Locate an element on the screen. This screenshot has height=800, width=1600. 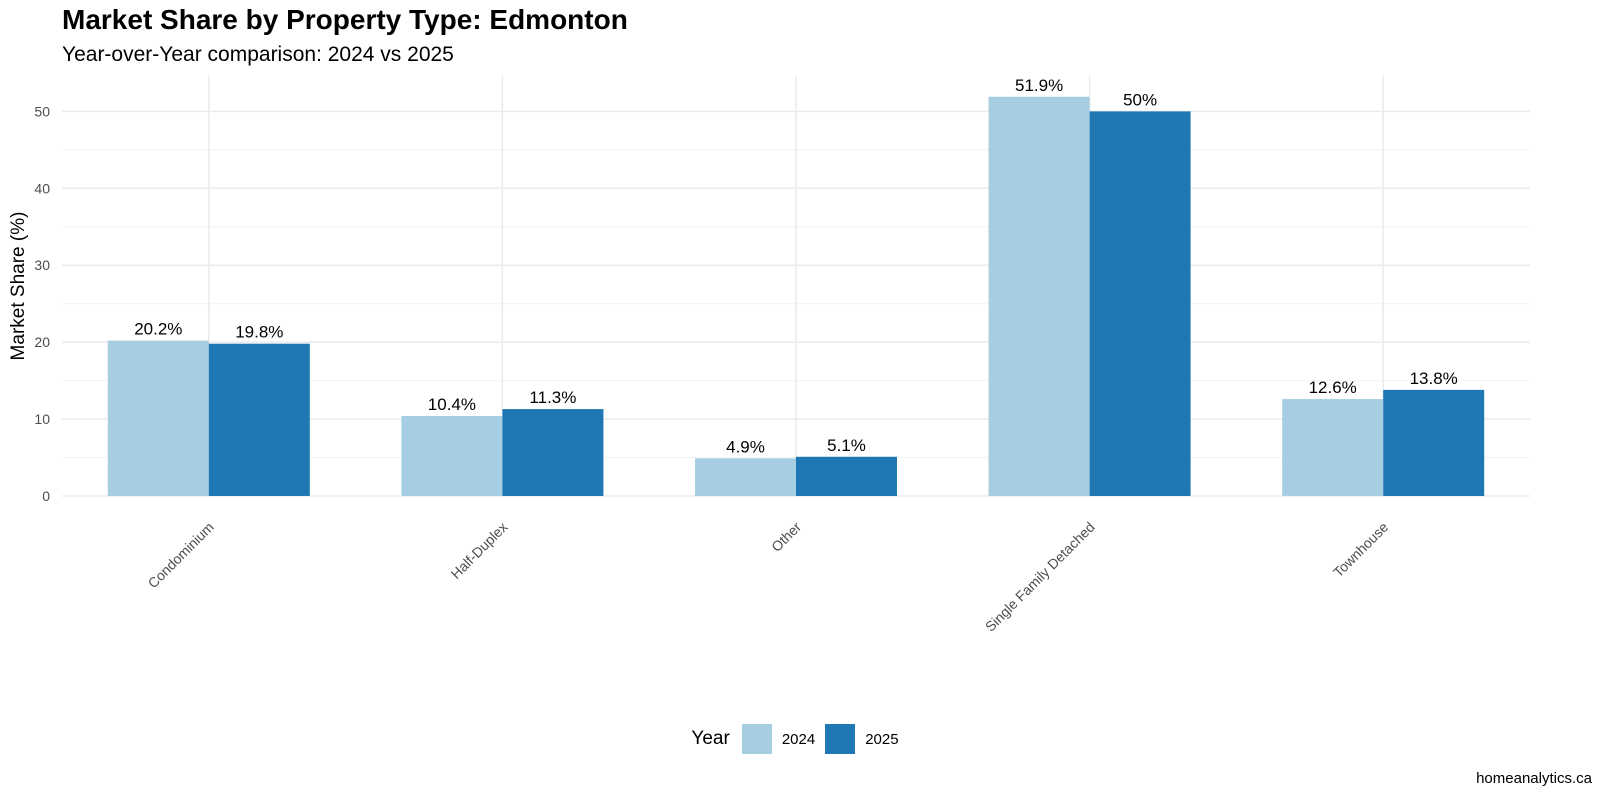
y-tick-label: 20 is located at coordinates (42, 342).